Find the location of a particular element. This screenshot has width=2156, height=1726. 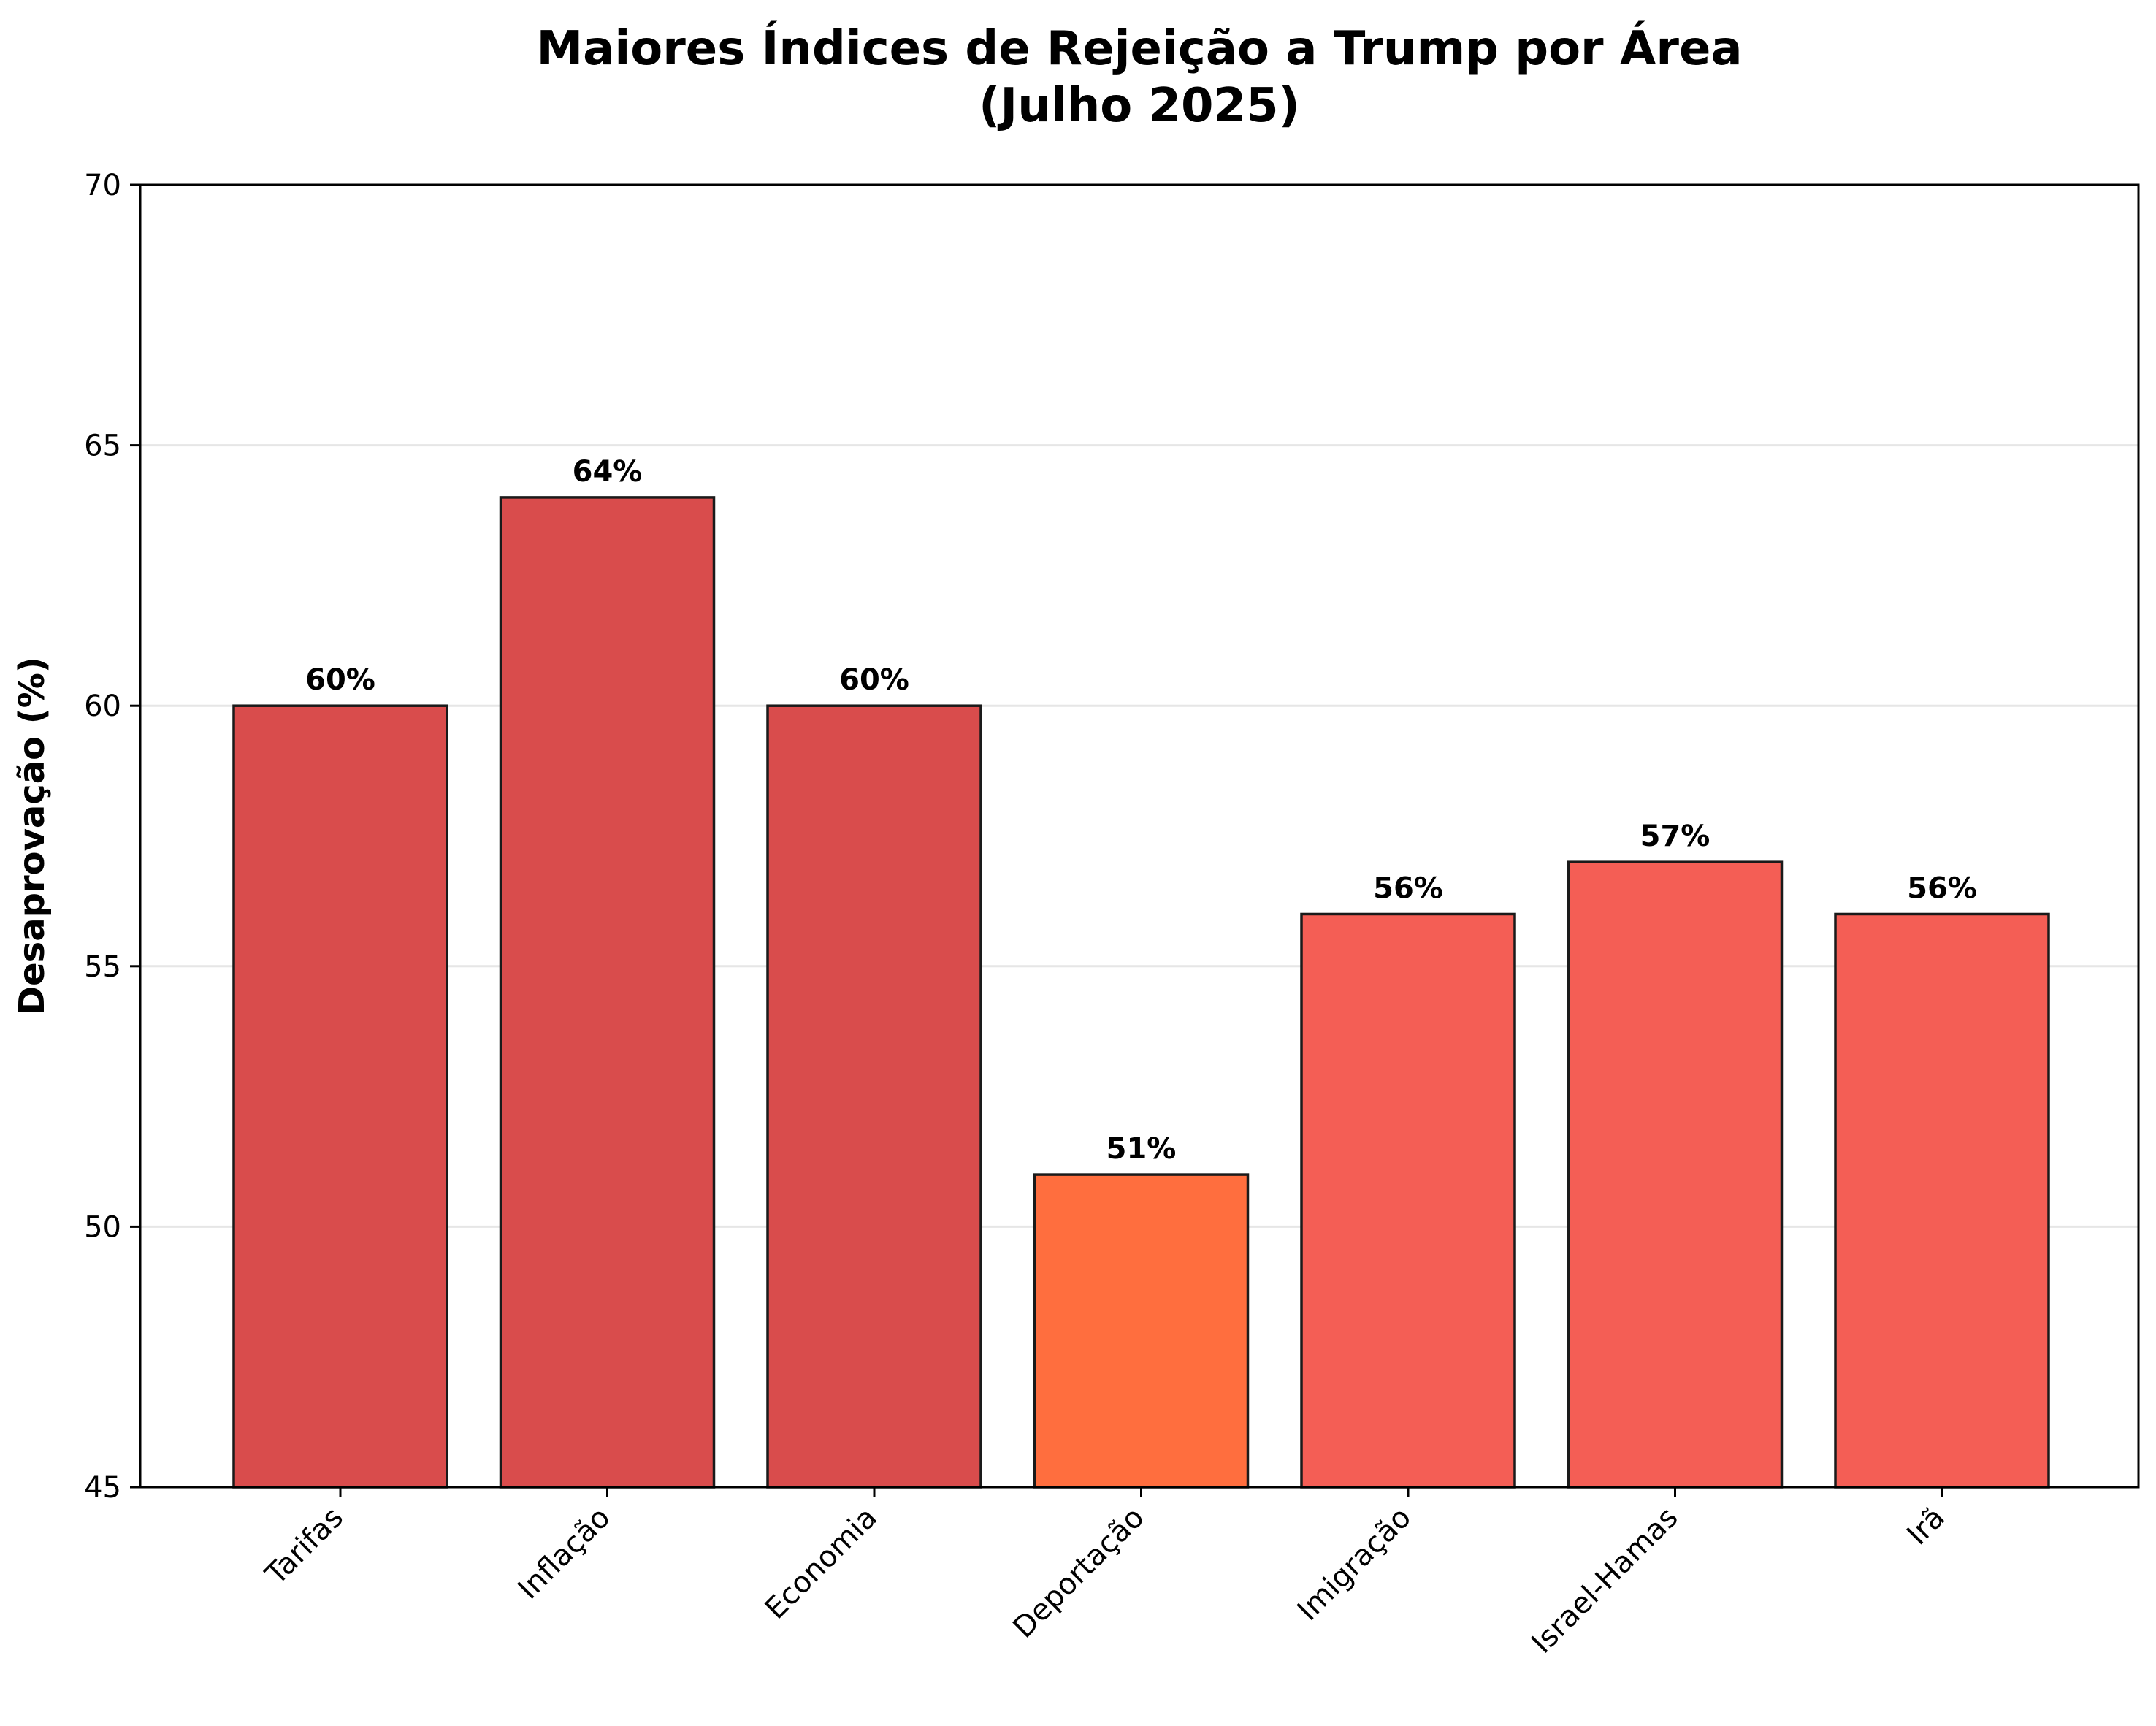

y-axis: 45 50 55 60 65 70 is located at coordinates (112, 837).